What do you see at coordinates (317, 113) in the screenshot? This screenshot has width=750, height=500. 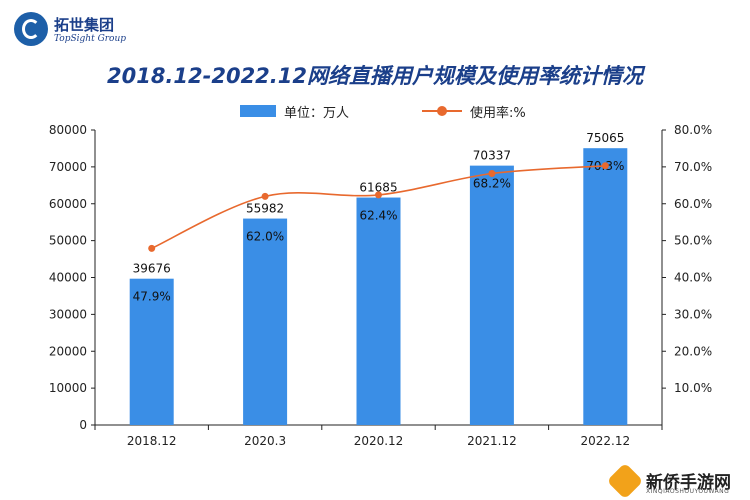 I see `legend-bar-label: 单位：万人` at bounding box center [317, 113].